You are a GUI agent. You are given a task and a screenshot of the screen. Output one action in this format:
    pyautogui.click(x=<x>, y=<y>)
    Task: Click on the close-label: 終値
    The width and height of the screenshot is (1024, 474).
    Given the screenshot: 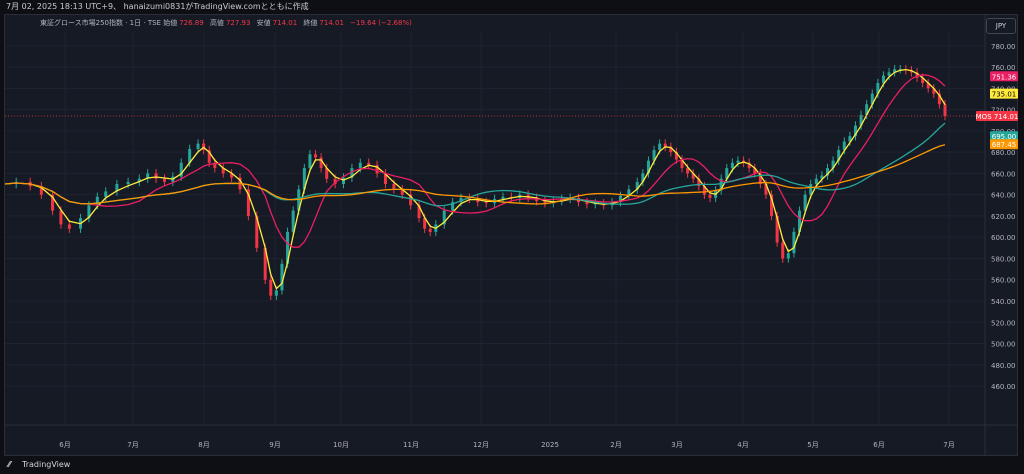 What is the action you would take?
    pyautogui.click(x=310, y=23)
    